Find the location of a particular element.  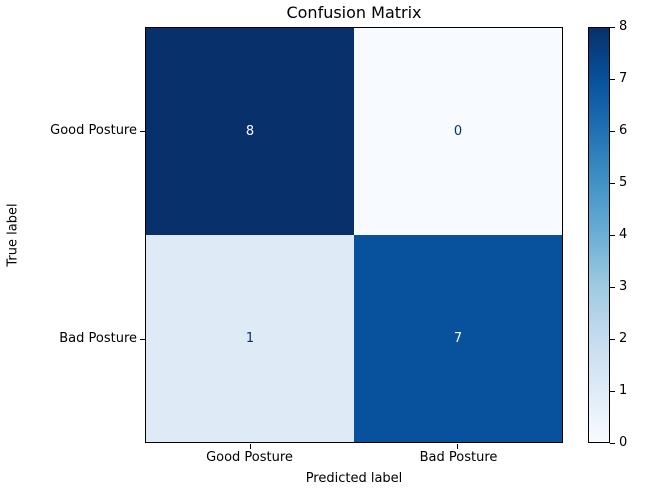

x-tick-label-good-posture: Good Posture is located at coordinates (249, 457).